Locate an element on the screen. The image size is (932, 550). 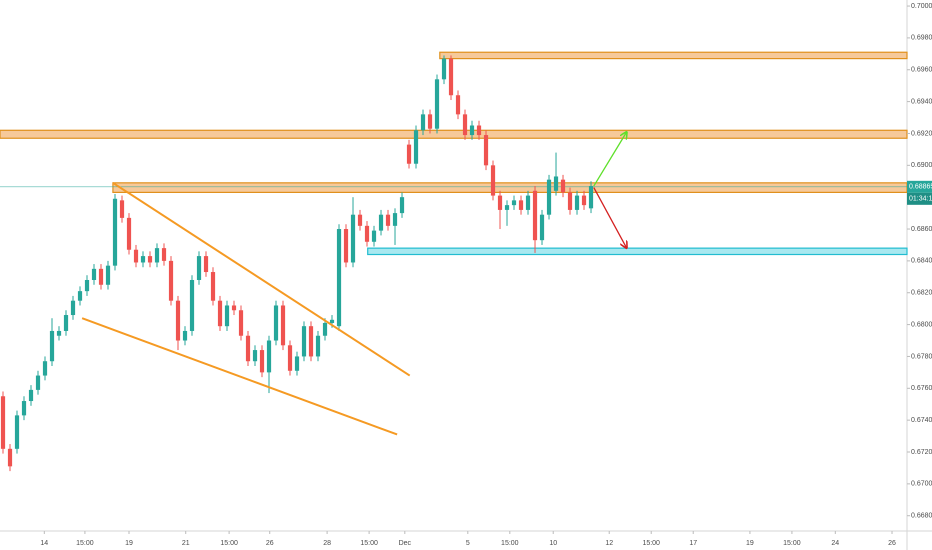
x-tick-label: 21 is located at coordinates (186, 543).